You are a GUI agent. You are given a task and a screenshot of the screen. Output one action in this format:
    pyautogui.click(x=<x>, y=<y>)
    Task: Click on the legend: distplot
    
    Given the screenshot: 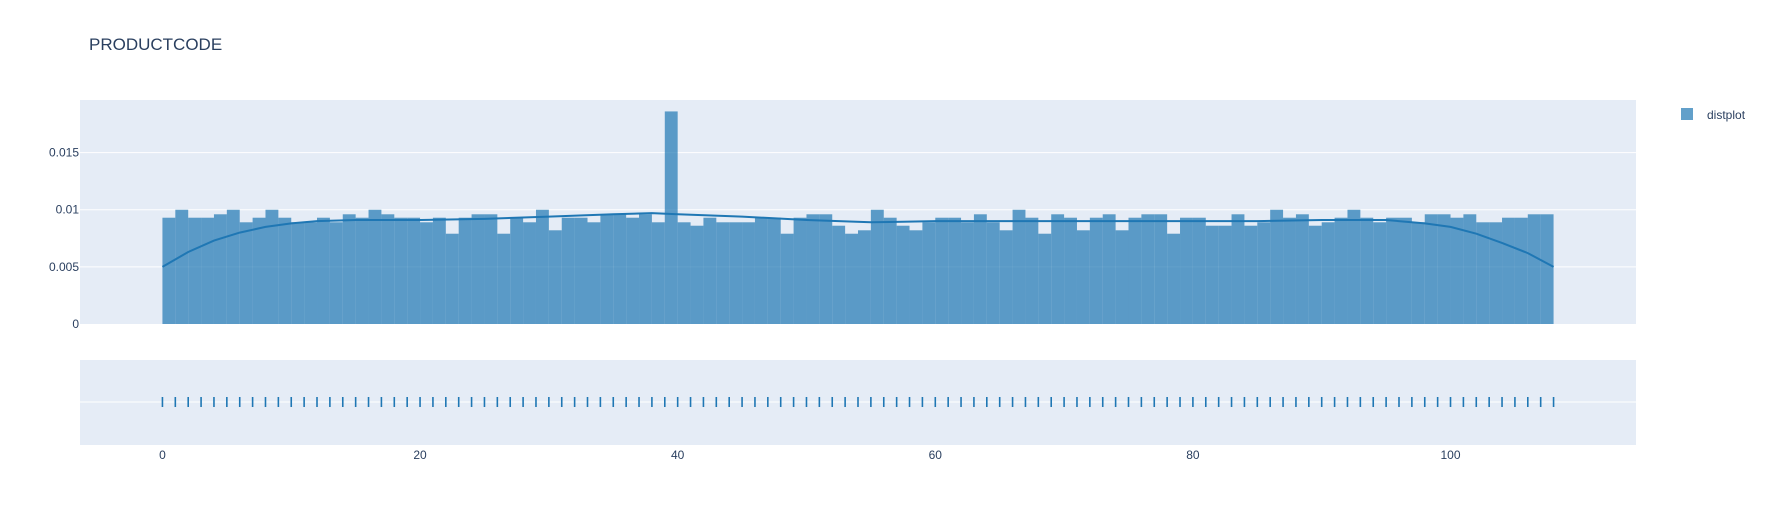 What is the action you would take?
    pyautogui.click(x=1713, y=115)
    